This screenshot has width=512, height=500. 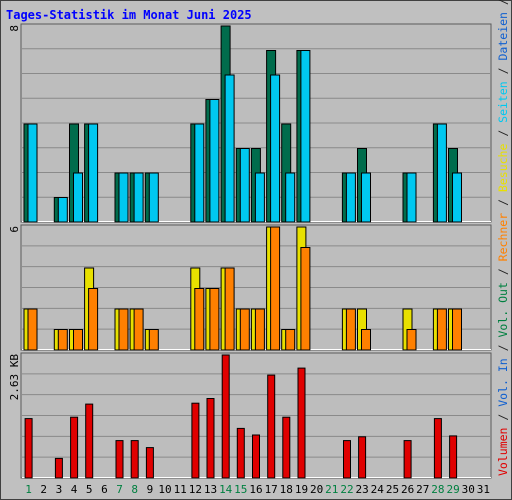 What do you see at coordinates (119, 489) in the screenshot?
I see `x-tick-label: 7` at bounding box center [119, 489].